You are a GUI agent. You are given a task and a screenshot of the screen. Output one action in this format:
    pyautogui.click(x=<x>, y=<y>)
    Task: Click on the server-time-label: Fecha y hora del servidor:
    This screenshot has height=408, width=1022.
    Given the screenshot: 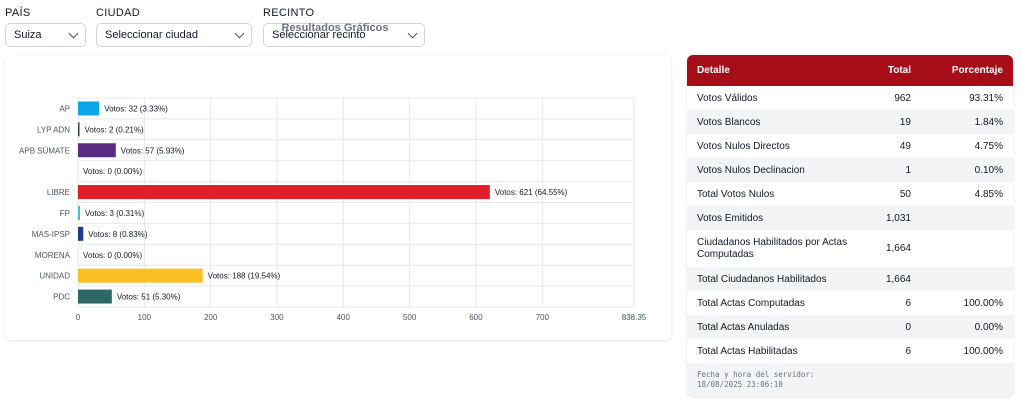 What is the action you would take?
    pyautogui.click(x=756, y=374)
    